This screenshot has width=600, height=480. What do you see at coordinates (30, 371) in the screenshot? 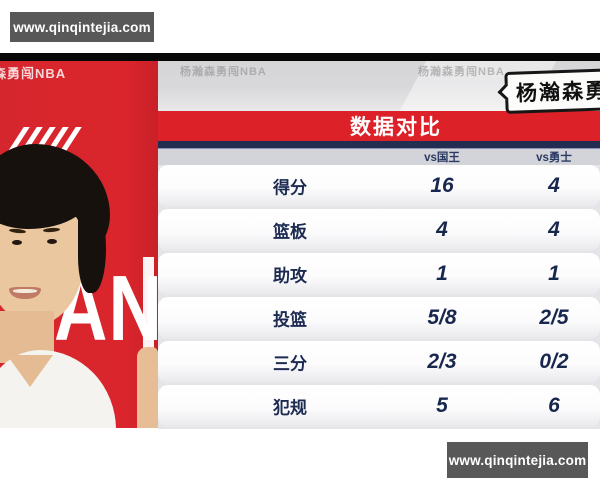
I see `player-jersey-vneck` at bounding box center [30, 371].